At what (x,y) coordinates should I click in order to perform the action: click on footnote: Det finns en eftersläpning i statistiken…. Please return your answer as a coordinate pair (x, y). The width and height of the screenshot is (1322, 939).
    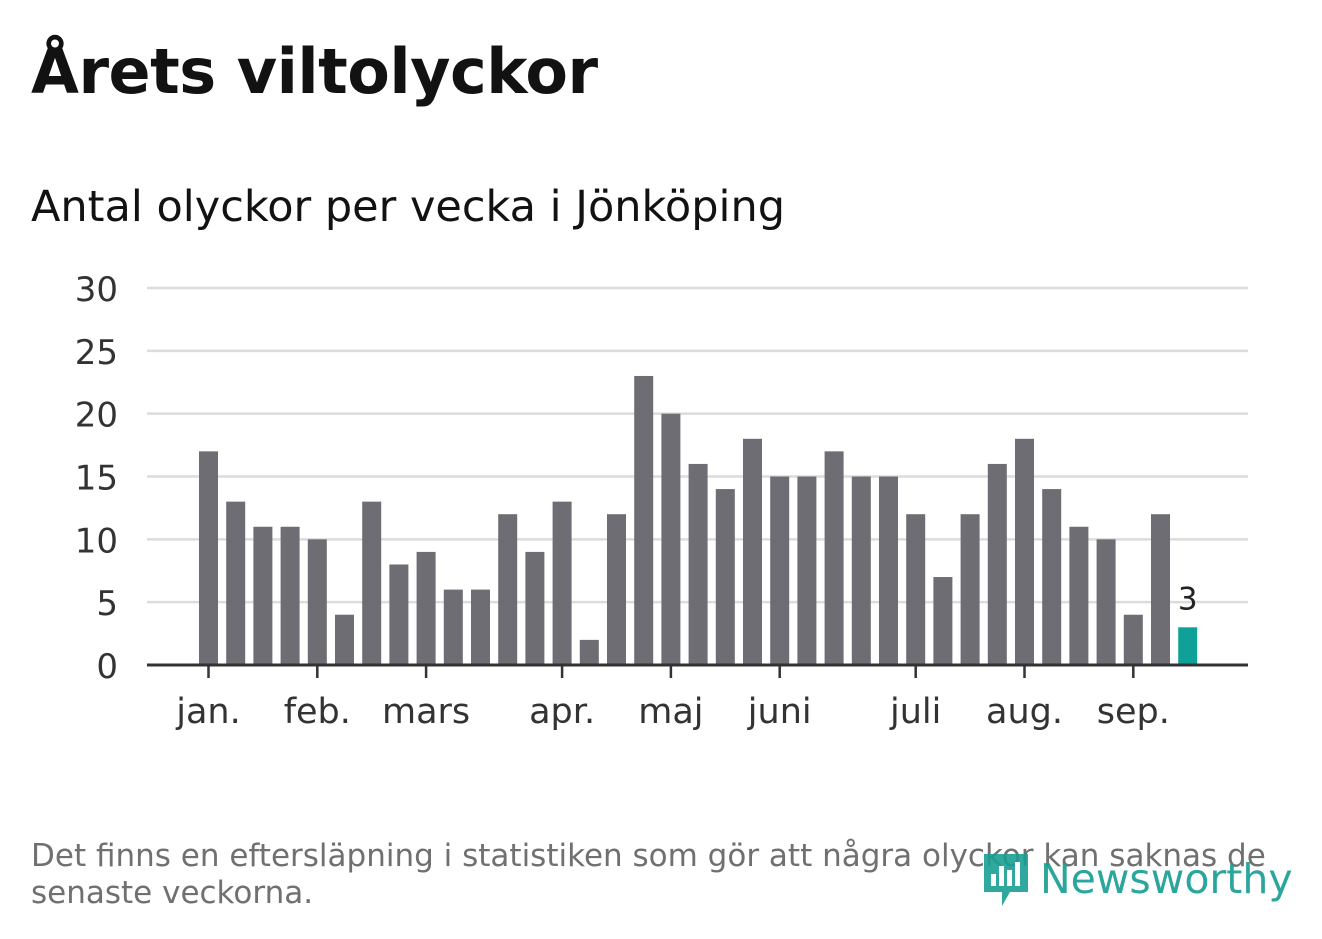
    Looking at the image, I should click on (648, 874).